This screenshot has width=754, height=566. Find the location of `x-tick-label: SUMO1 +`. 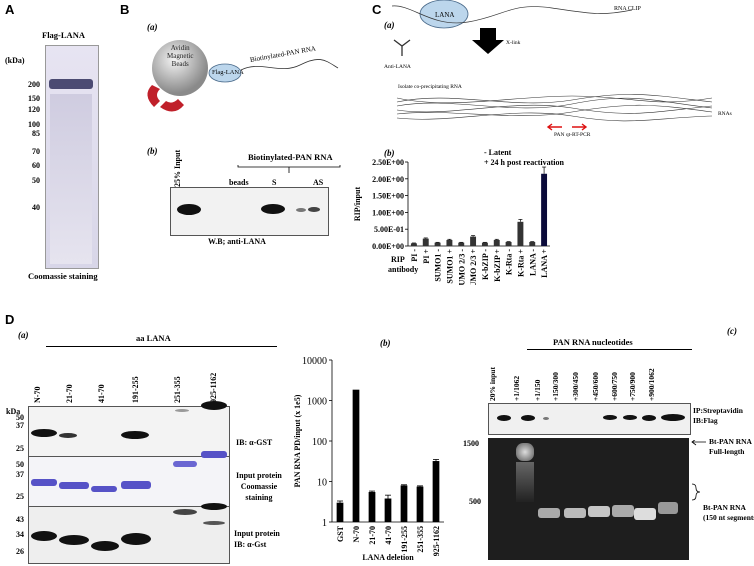

x-tick-label: SUMO1 + is located at coordinates (449, 266).